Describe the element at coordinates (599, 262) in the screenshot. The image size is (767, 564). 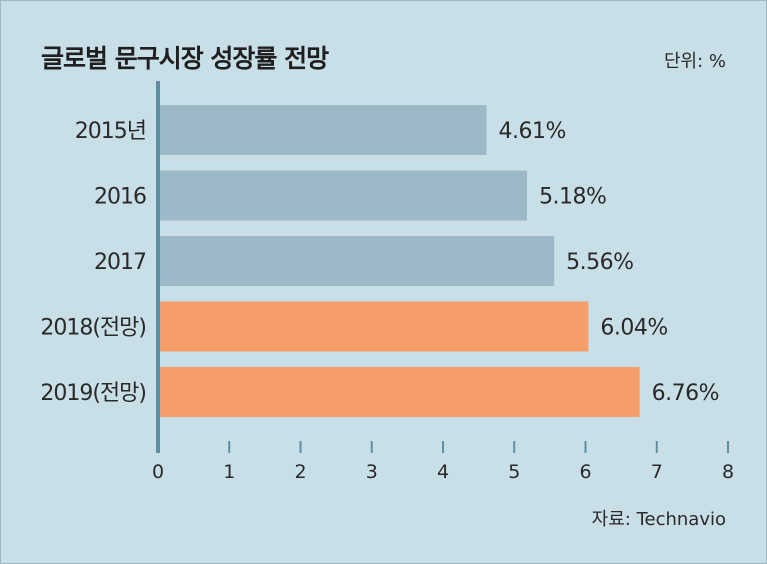
I see `data-label: 5.56%` at that location.